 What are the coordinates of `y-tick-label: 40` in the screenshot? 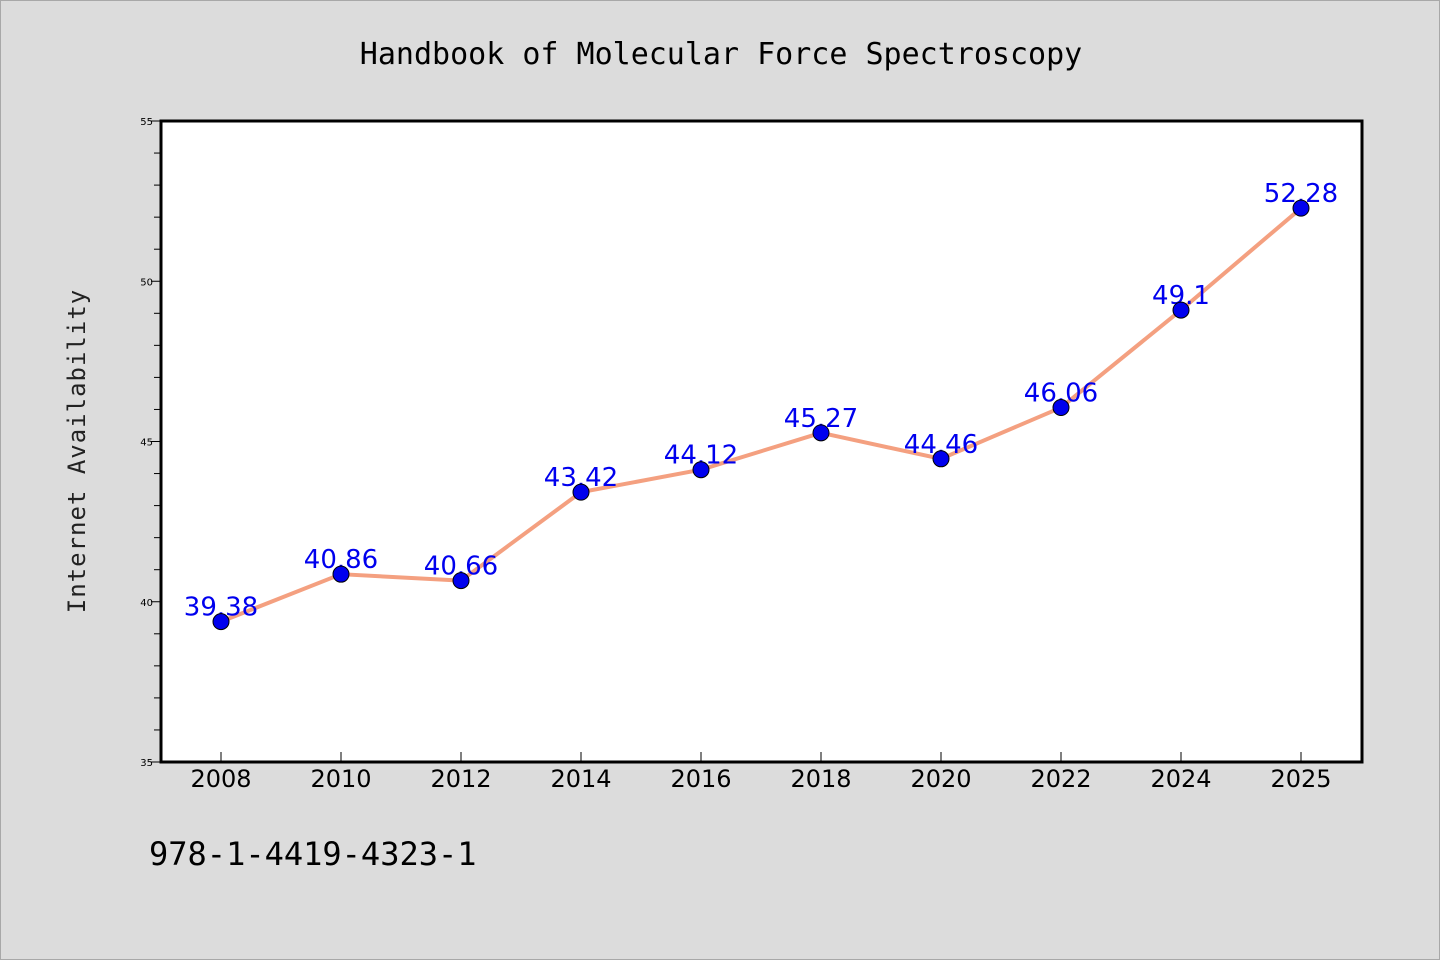 It's located at (146, 603).